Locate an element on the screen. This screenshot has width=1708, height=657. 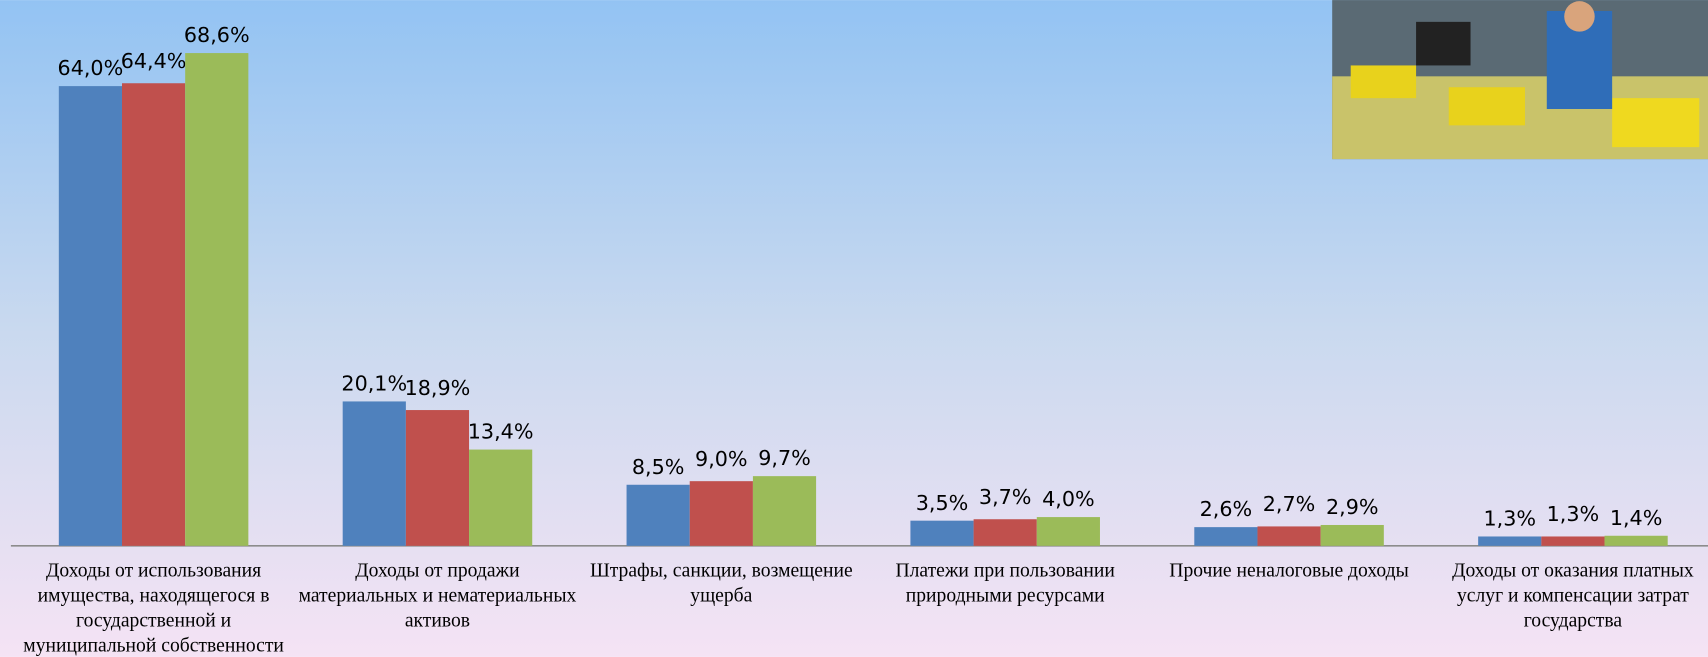
value-label: 8,5% is located at coordinates (658, 467).